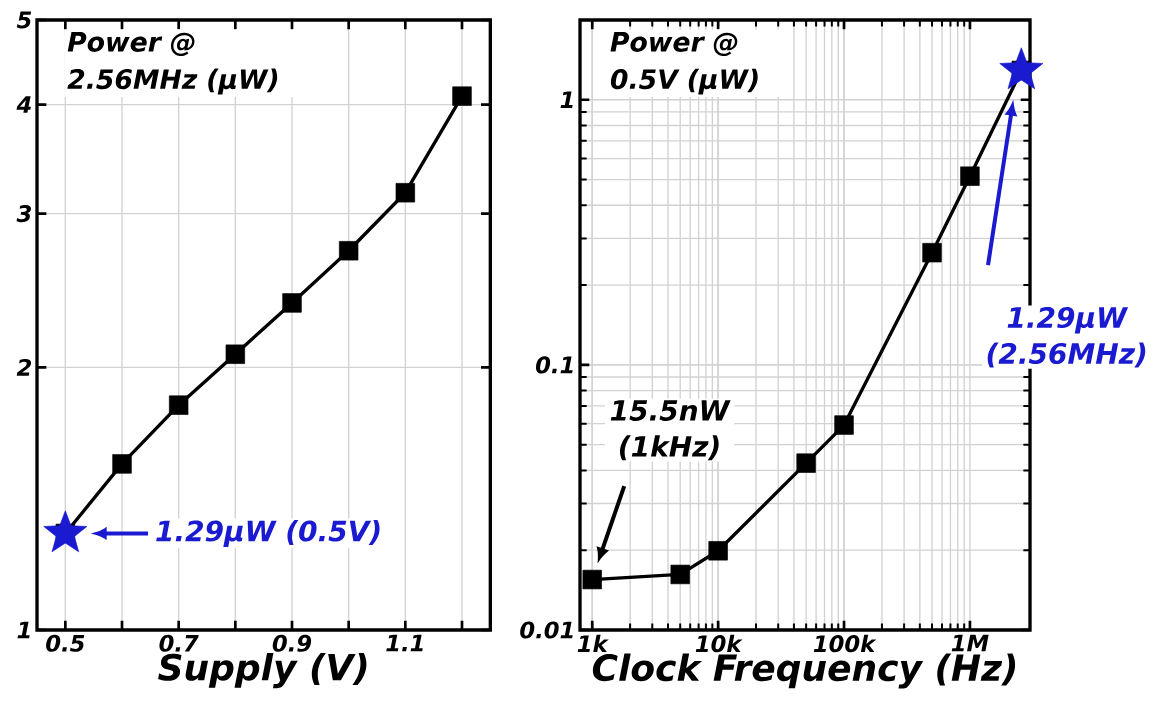  What do you see at coordinates (804, 671) in the screenshot?
I see `x-axis-title: Clock Frequency (Hz)` at bounding box center [804, 671].